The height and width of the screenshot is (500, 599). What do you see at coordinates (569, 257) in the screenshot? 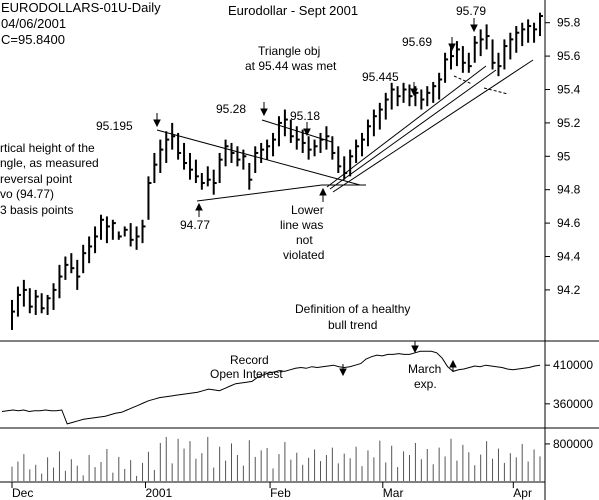
I see `price-tick-label: 94.4` at bounding box center [569, 257].